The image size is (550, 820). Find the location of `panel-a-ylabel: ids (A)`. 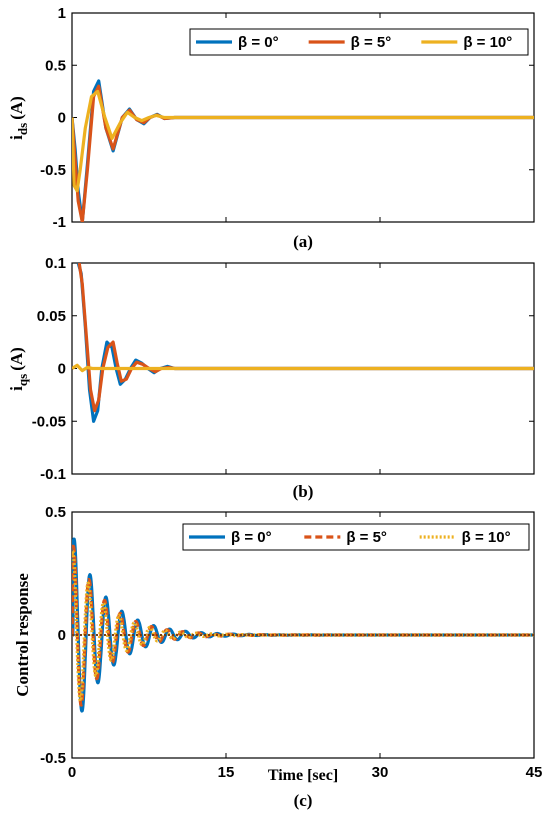

panel-a-ylabel: ids (A) is located at coordinates (18, 118).